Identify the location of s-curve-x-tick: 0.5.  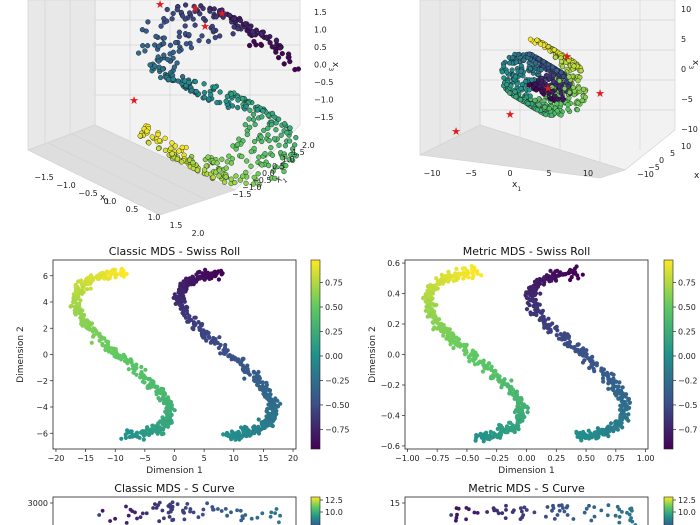
(132, 209).